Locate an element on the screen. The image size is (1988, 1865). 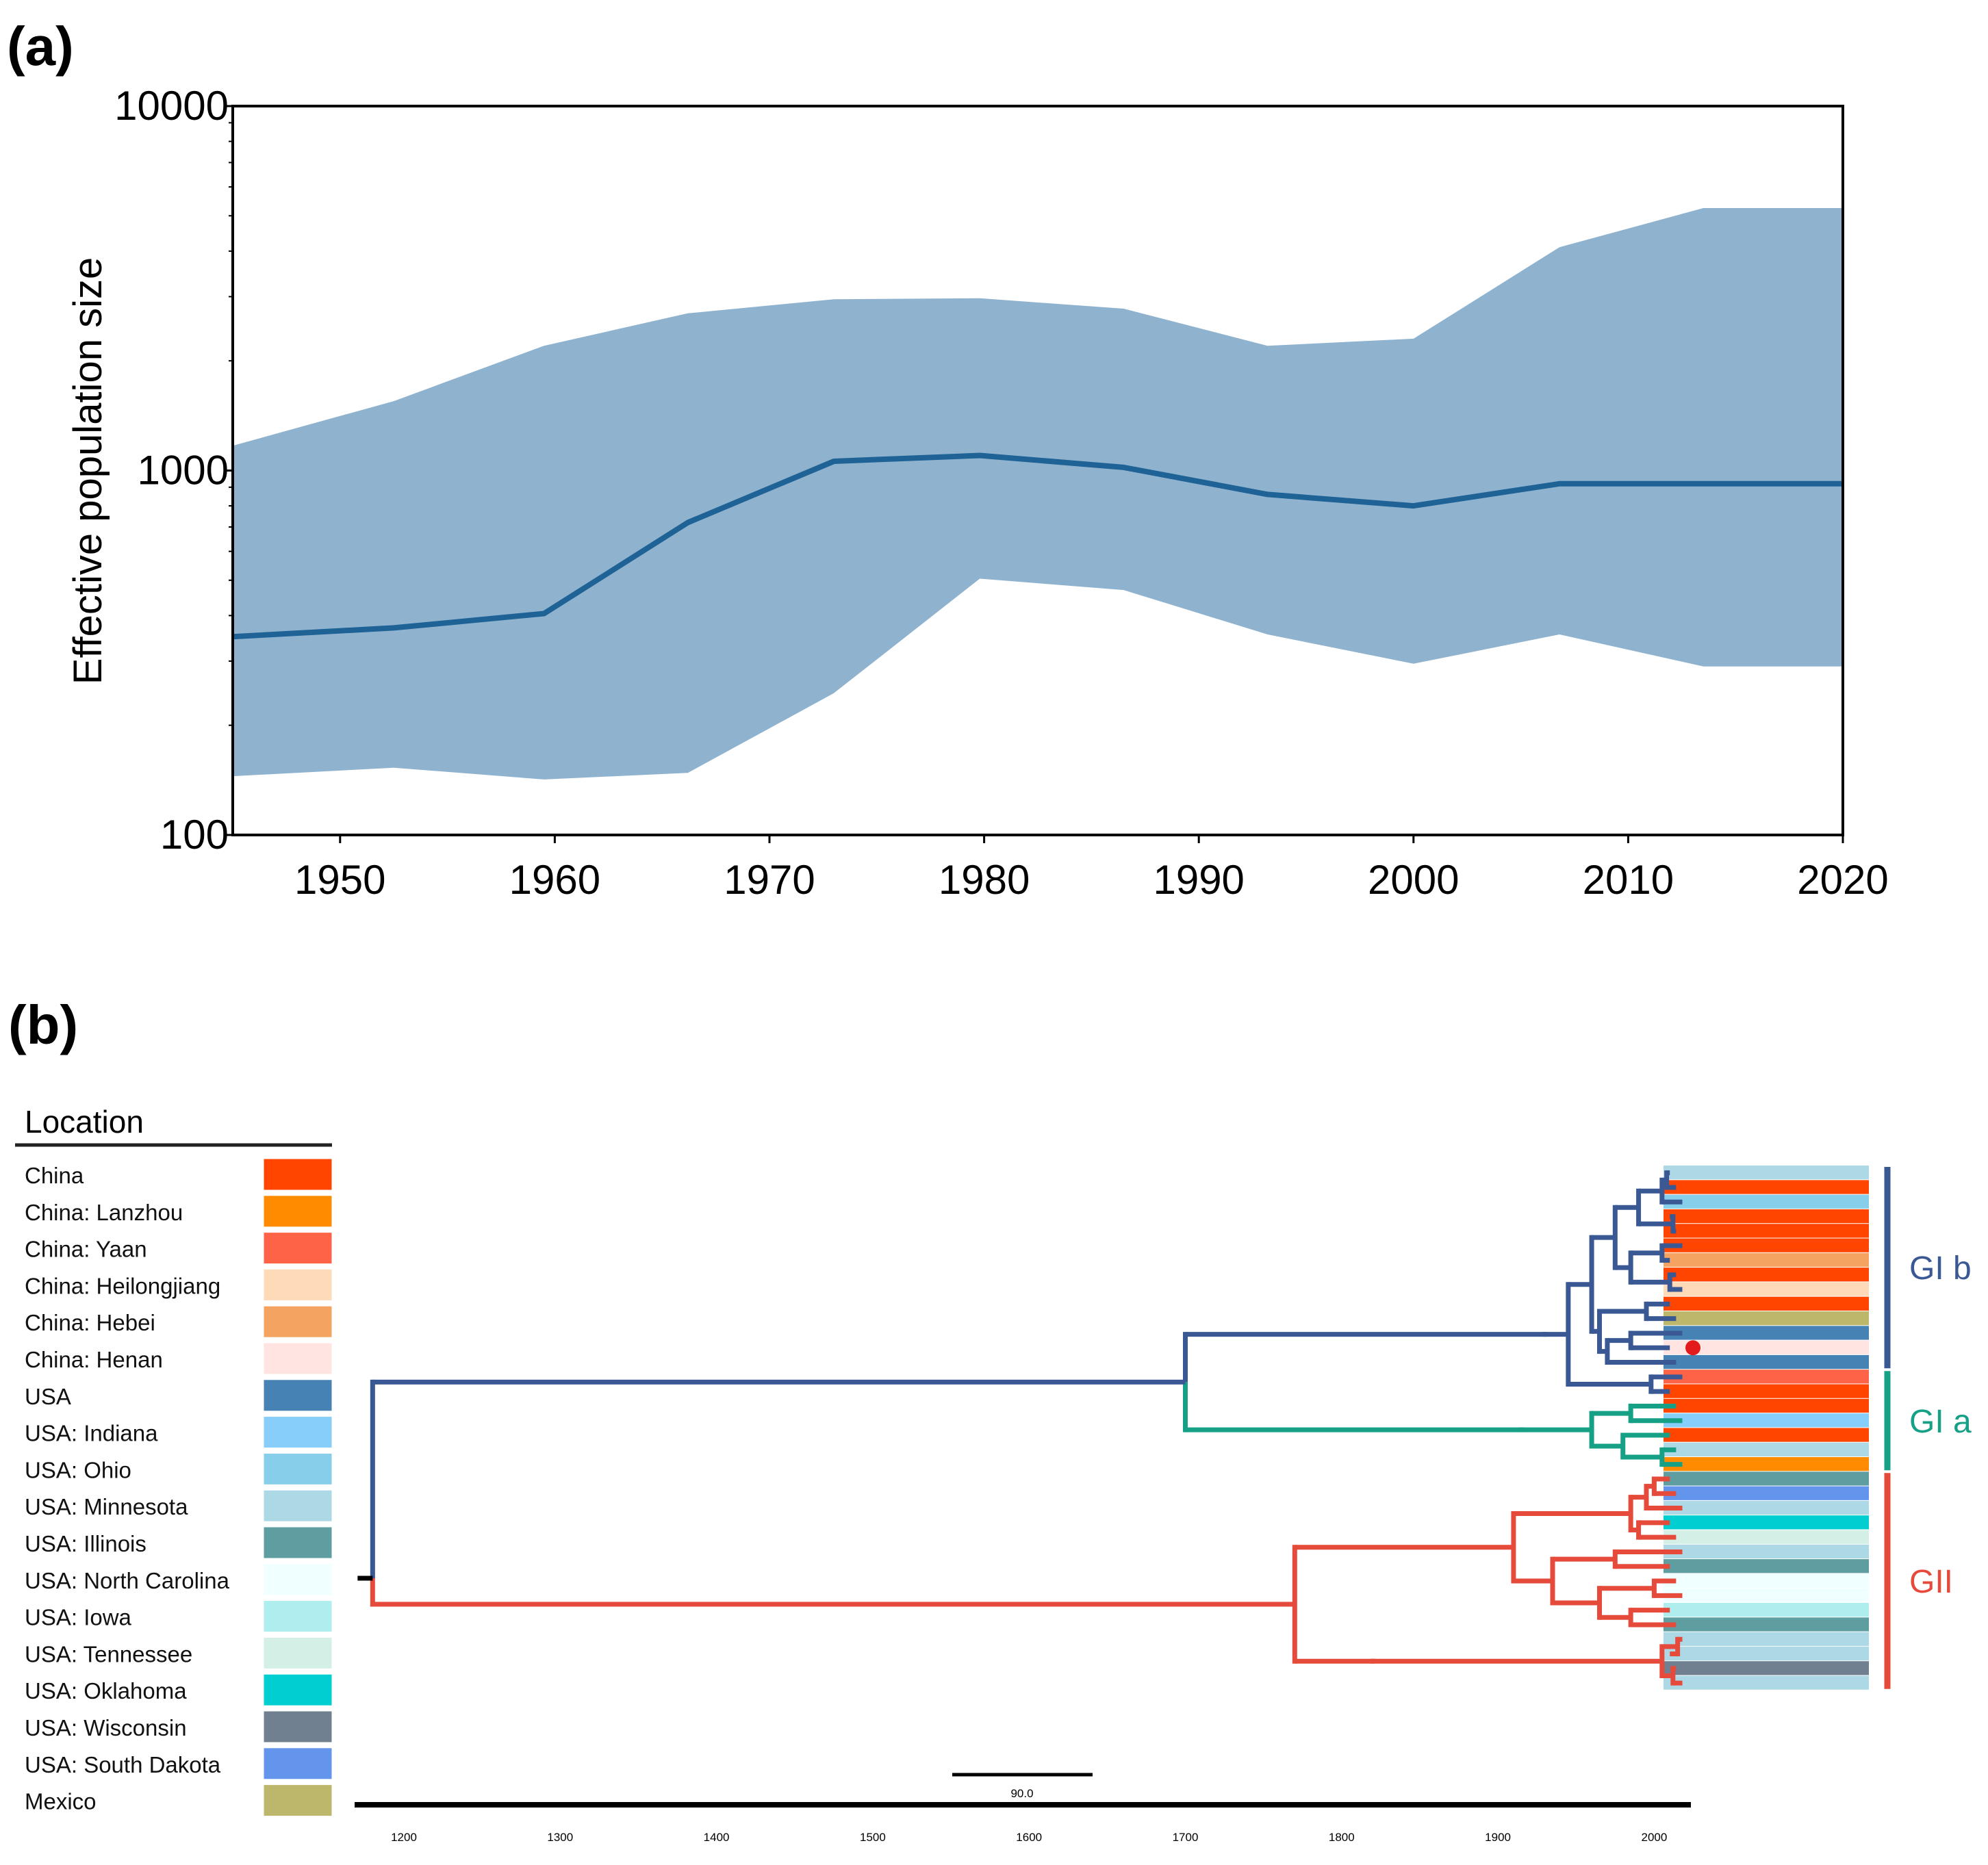
scale-bar-label: 90.0 is located at coordinates (1021, 1794).